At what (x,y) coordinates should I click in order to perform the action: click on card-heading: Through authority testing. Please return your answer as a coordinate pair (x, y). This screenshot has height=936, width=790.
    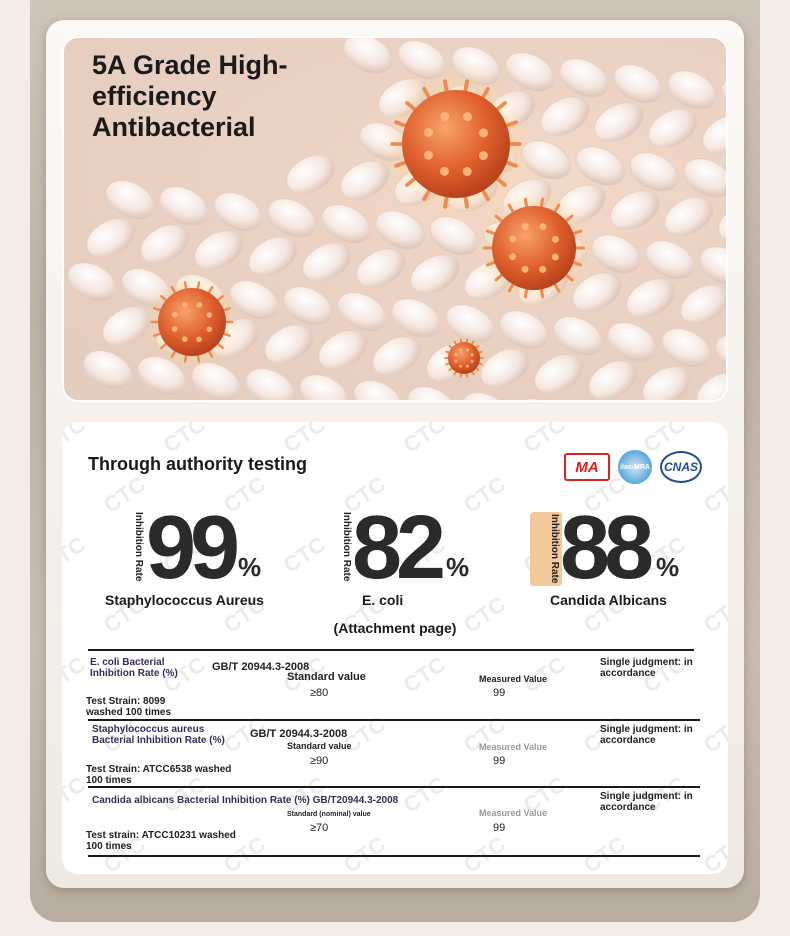
    Looking at the image, I should click on (197, 464).